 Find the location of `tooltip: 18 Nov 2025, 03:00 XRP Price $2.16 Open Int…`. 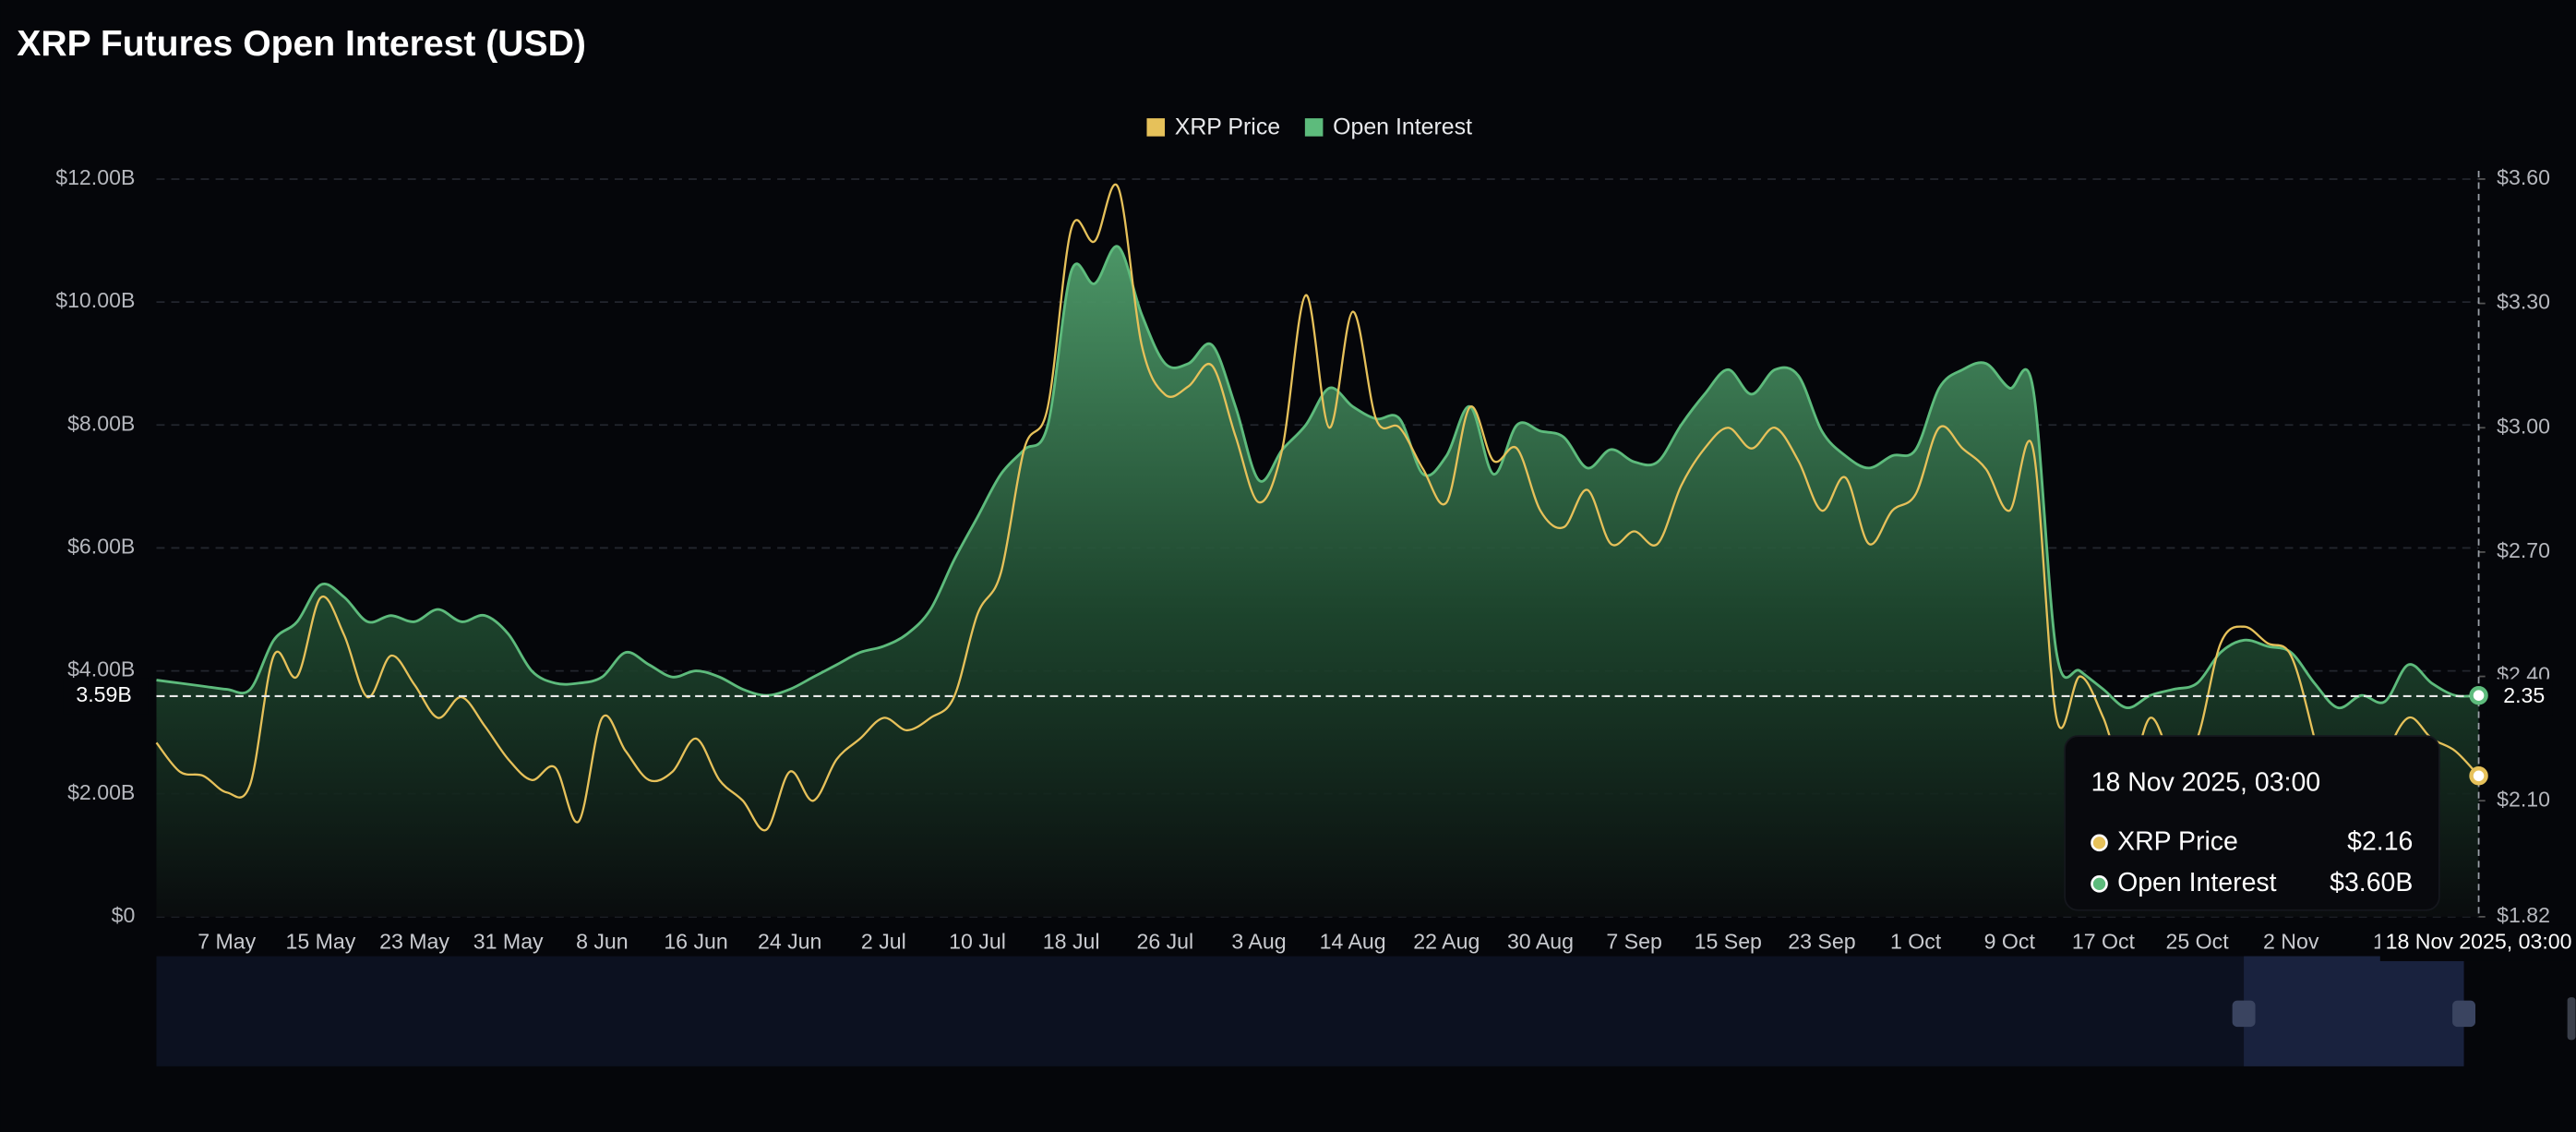

tooltip: 18 Nov 2025, 03:00 XRP Price $2.16 Open Int… is located at coordinates (2252, 823).